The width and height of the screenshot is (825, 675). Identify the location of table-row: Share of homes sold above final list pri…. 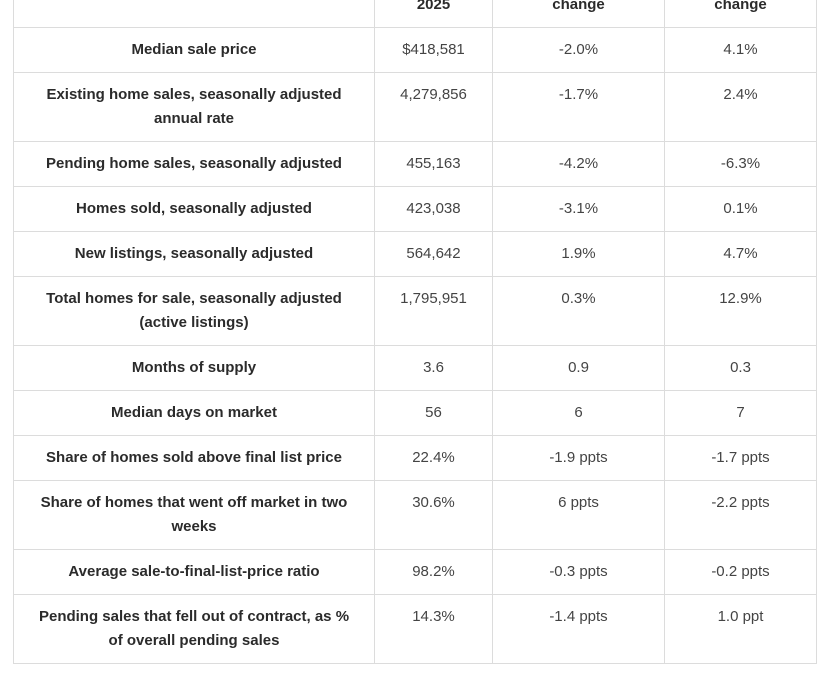
(415, 458).